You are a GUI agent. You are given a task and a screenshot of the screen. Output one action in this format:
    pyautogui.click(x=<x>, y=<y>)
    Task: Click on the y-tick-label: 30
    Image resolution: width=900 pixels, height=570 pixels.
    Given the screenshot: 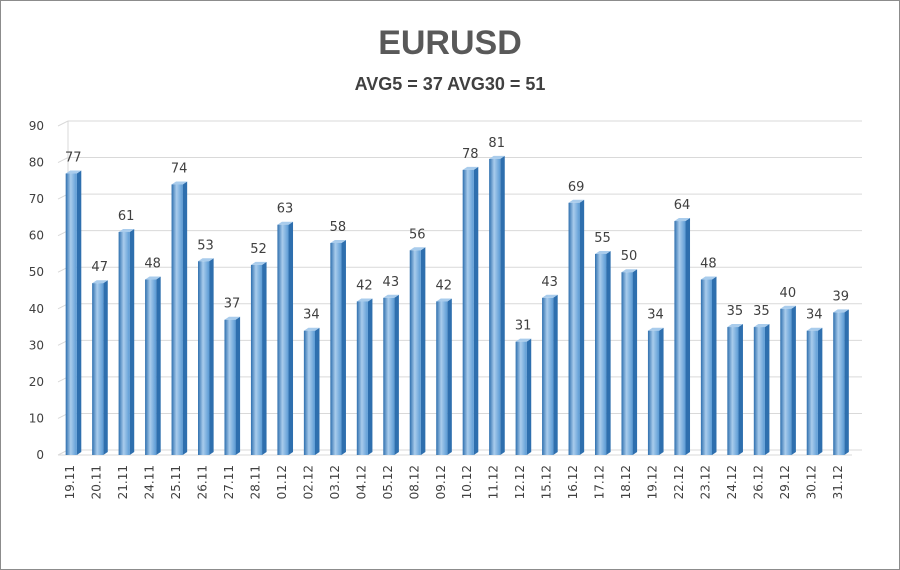 What is the action you would take?
    pyautogui.click(x=36, y=345)
    